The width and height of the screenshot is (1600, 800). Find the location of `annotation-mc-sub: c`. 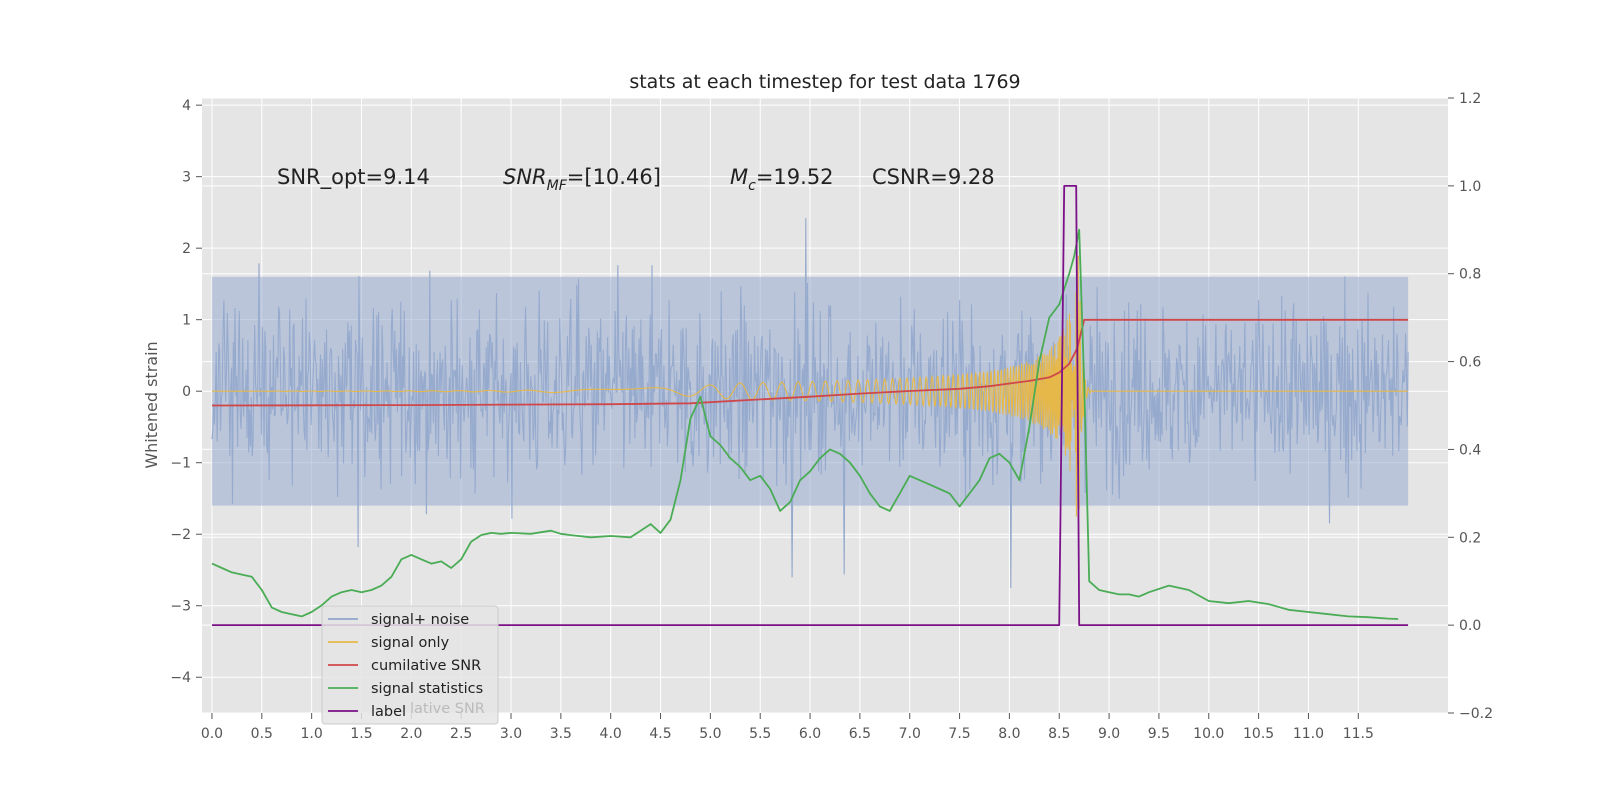

annotation-mc-sub: c is located at coordinates (752, 186).